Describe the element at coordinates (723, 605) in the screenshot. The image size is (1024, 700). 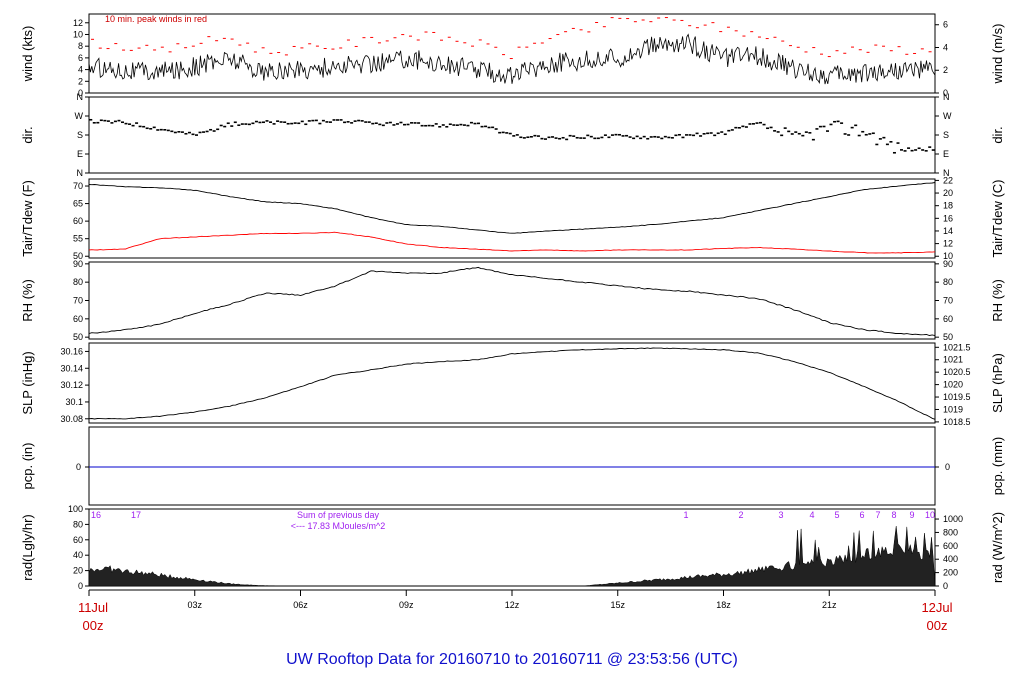
I see `x-tick-label: 18z` at that location.